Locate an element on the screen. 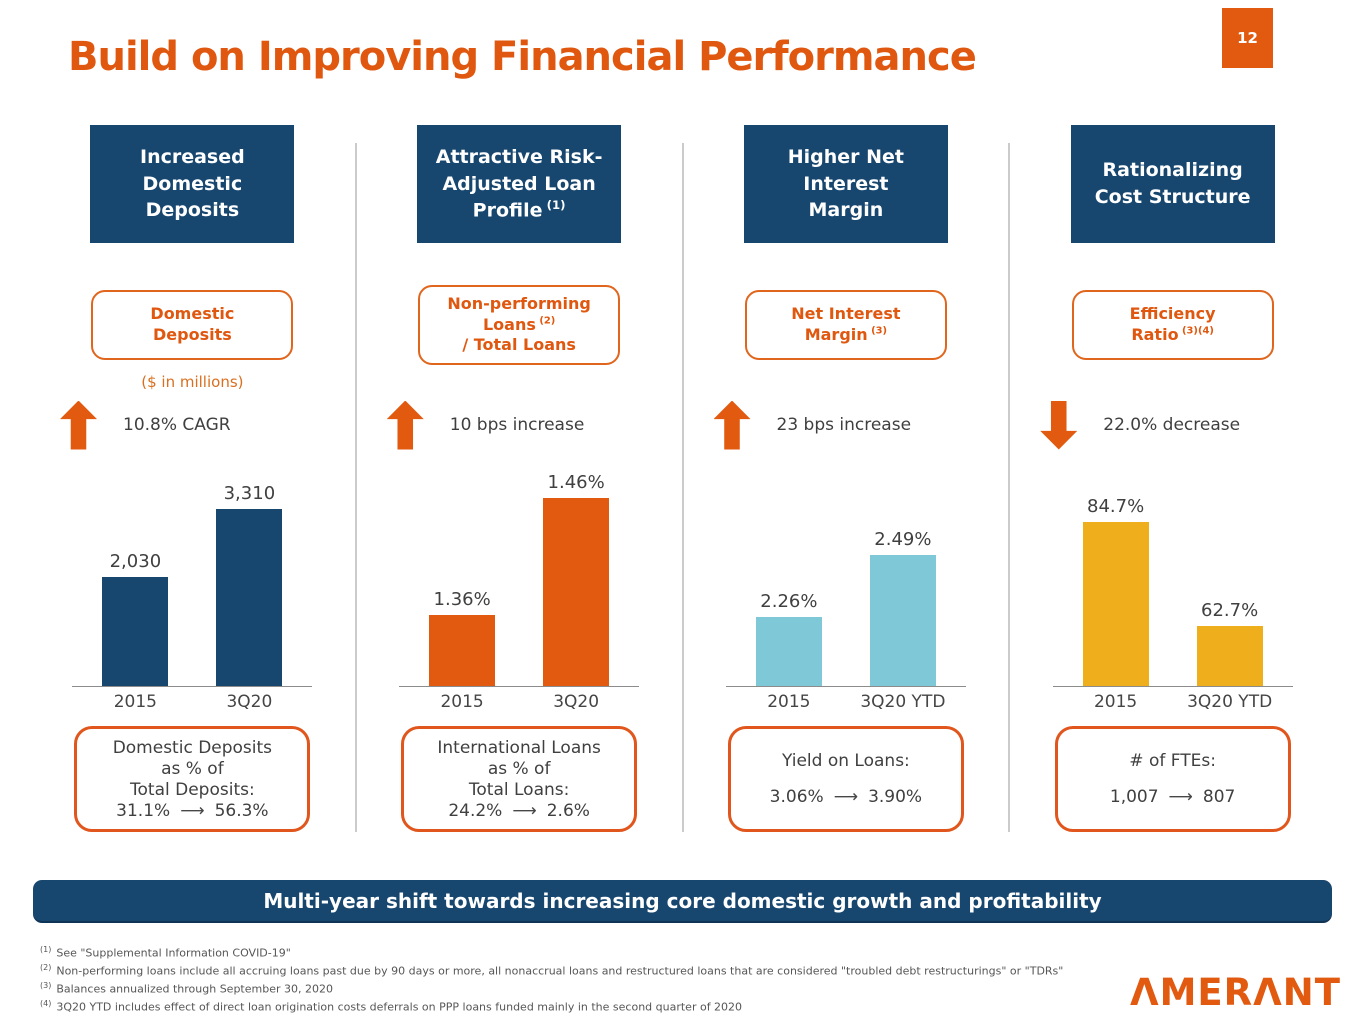 The image size is (1365, 1024). text-line: Ratio (3)(4) is located at coordinates (1172, 334).